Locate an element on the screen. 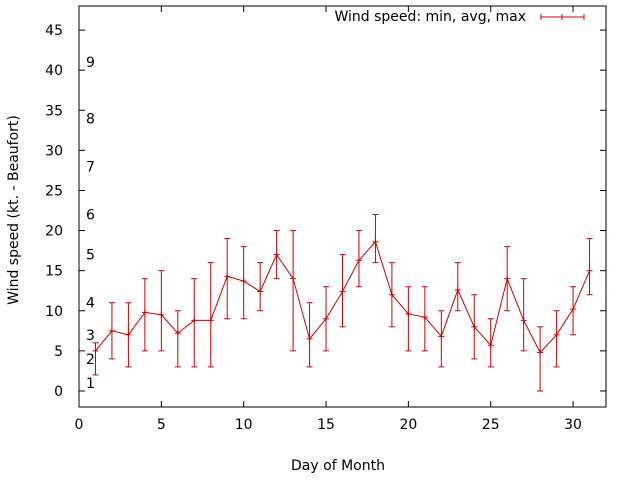 This screenshot has width=640, height=480. x-tick-label: 20 is located at coordinates (408, 425).